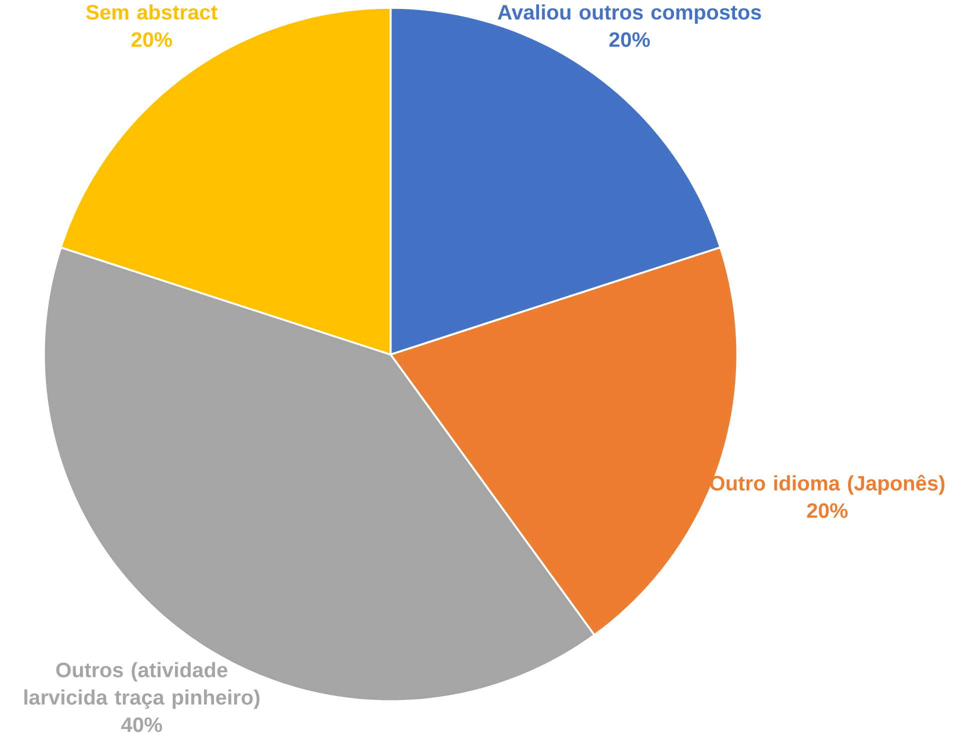  I want to click on slice-label: Outro idioma (Japonês), so click(827, 484).